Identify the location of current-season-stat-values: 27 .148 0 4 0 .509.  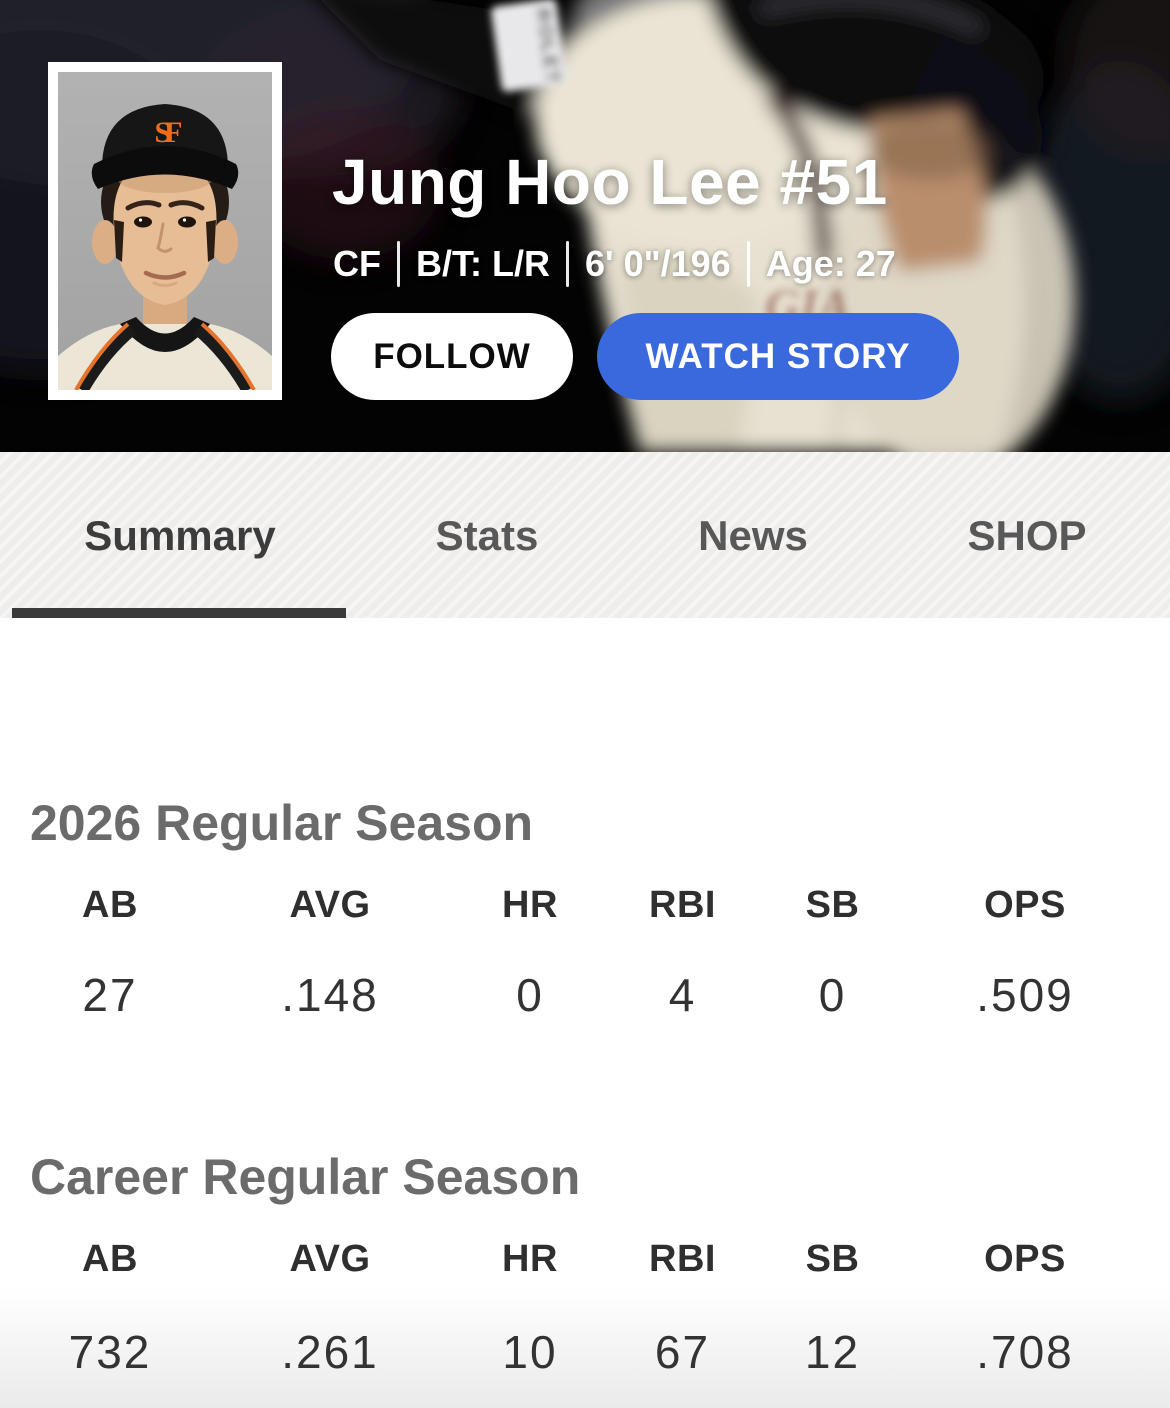
(580, 995).